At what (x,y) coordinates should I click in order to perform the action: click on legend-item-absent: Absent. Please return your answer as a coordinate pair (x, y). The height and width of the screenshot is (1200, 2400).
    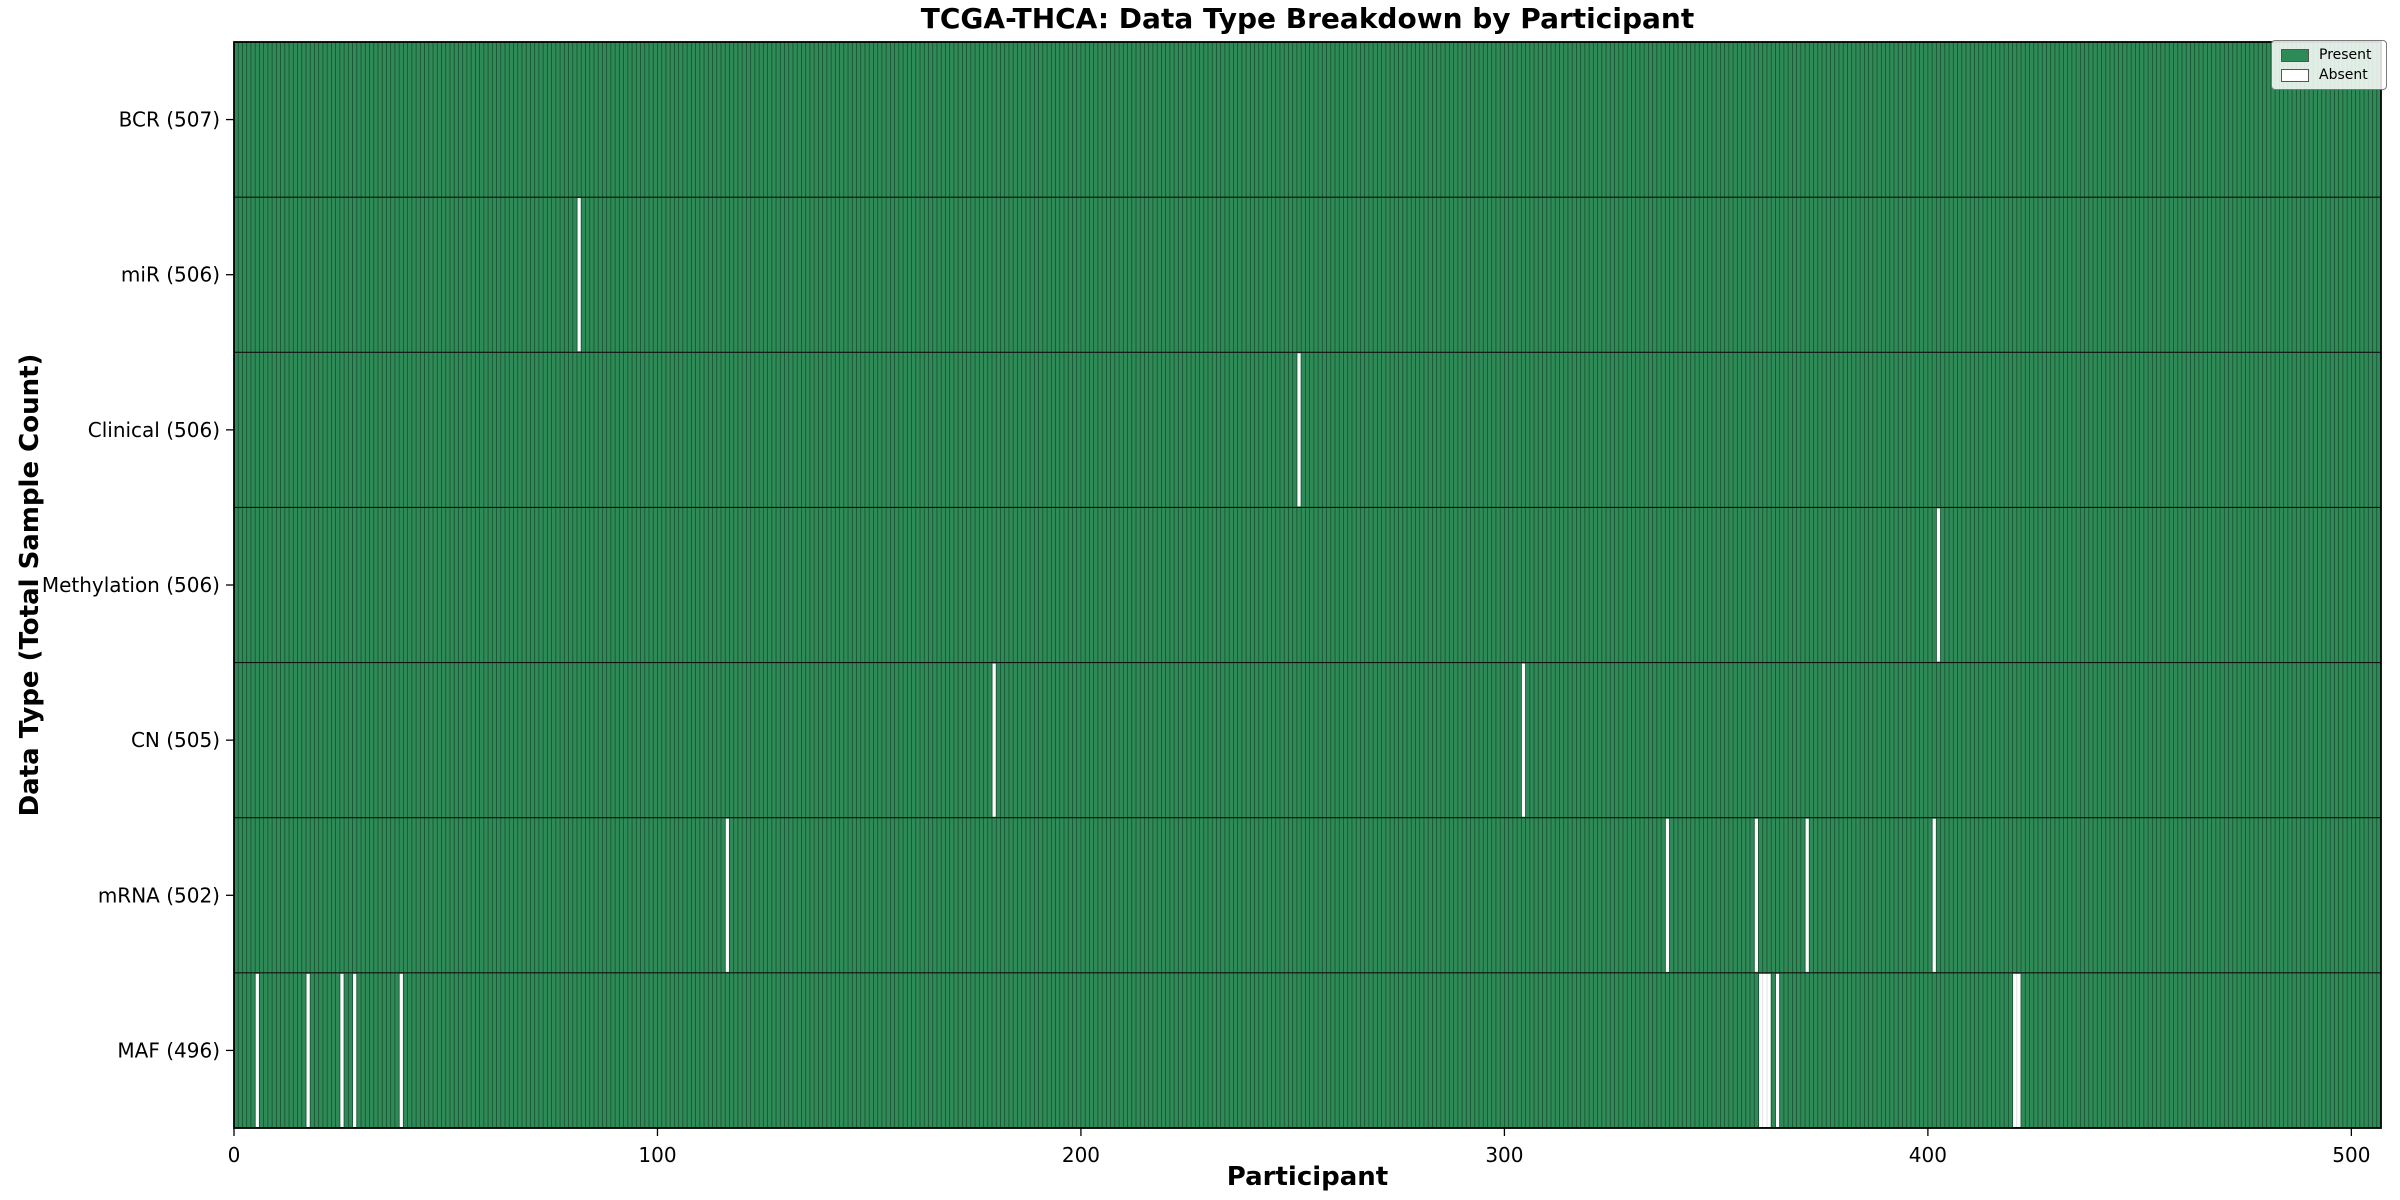
    Looking at the image, I should click on (2329, 75).